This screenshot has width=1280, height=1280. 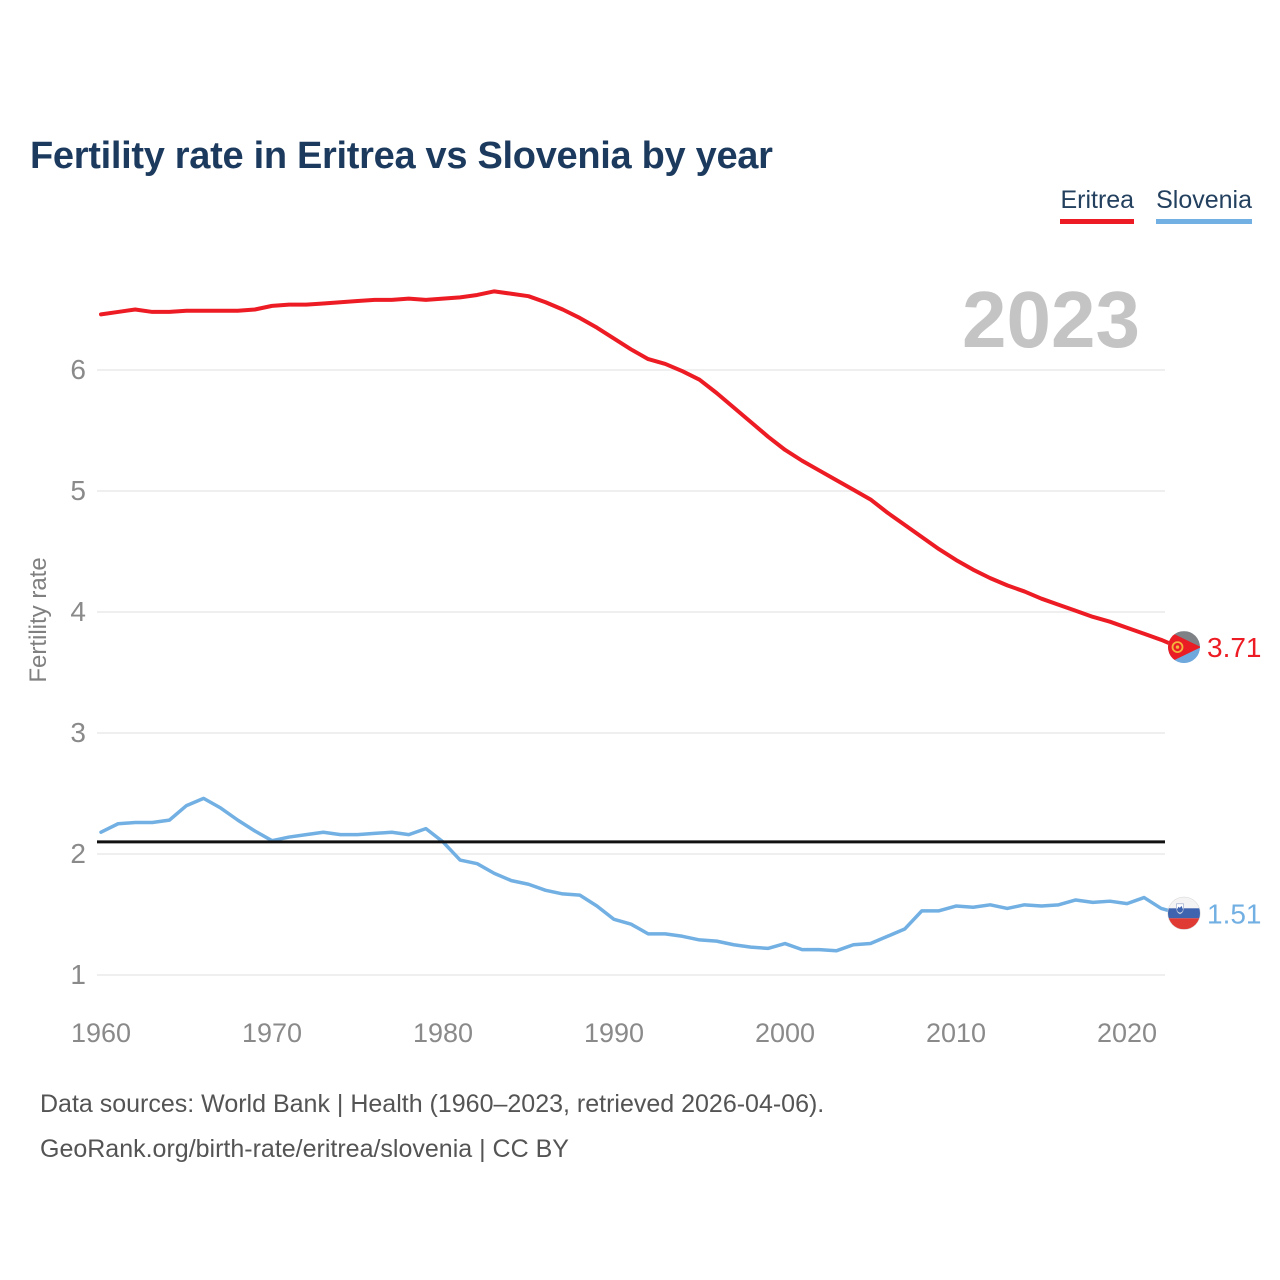 I want to click on eritrea-flag-wreath-dot, so click(x=1177, y=647).